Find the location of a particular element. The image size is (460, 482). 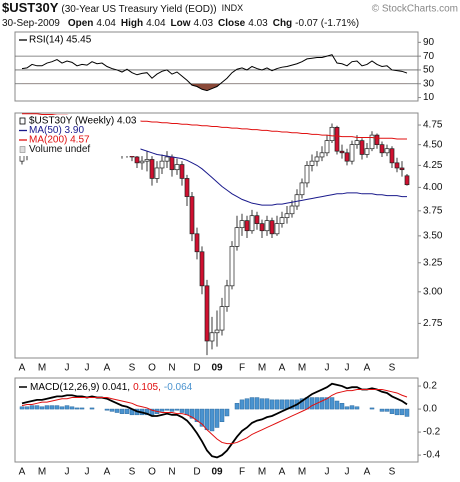

legend-entry: -0.064 is located at coordinates (178, 387).